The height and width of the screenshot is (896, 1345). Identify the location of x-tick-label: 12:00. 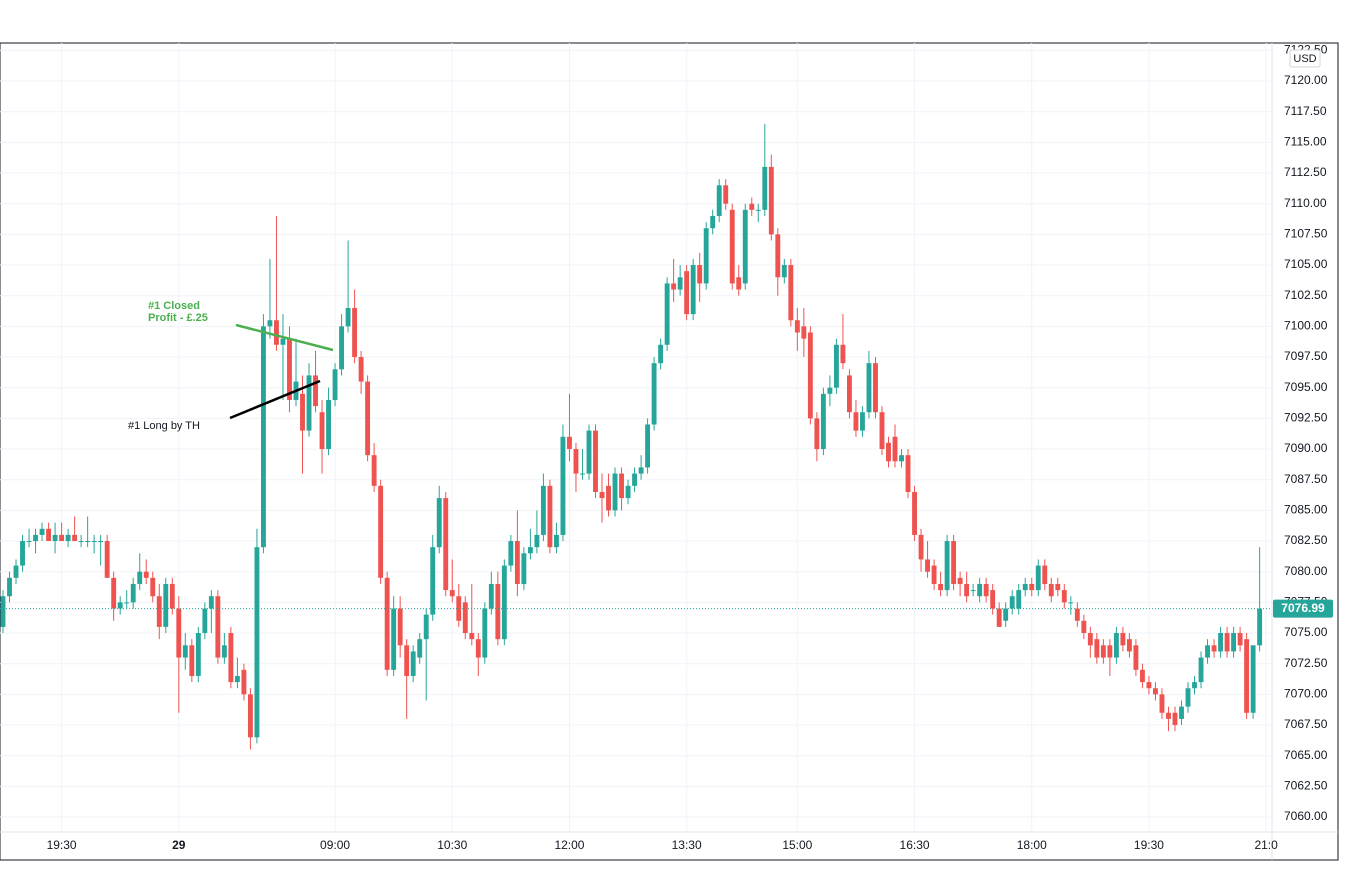
(569, 845).